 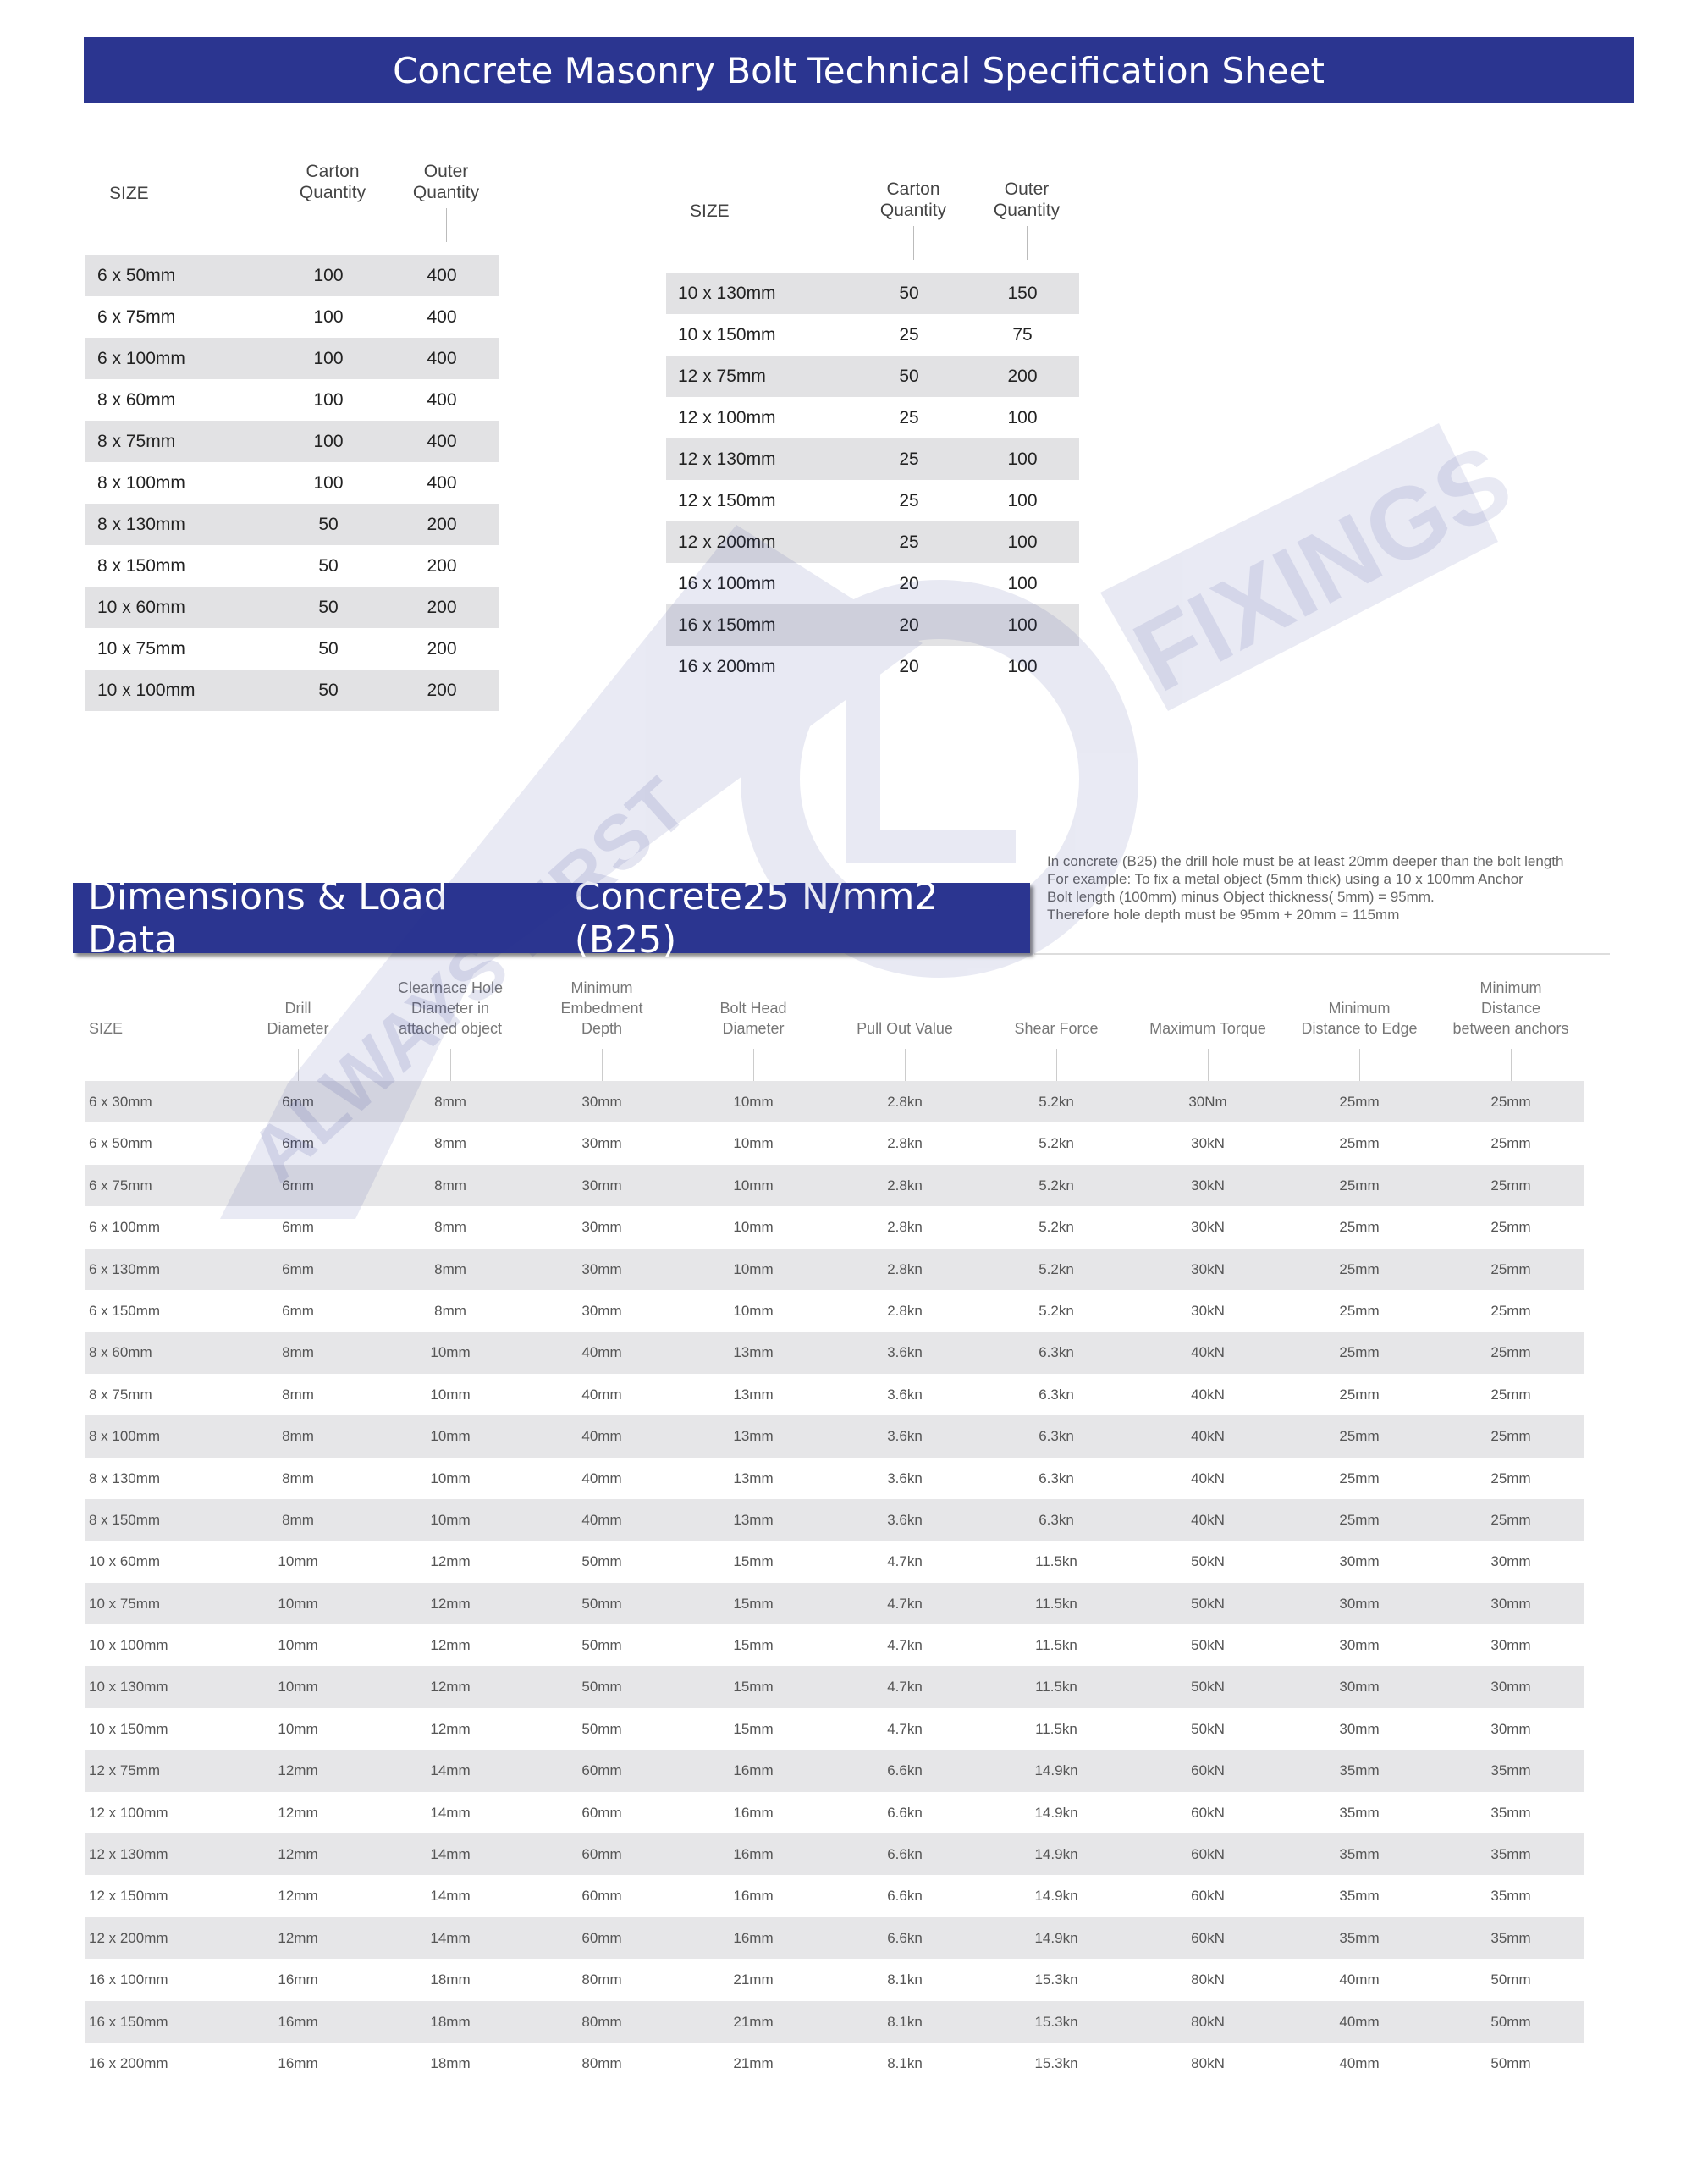 What do you see at coordinates (727, 625) in the screenshot?
I see `cell: 16 x 150mm` at bounding box center [727, 625].